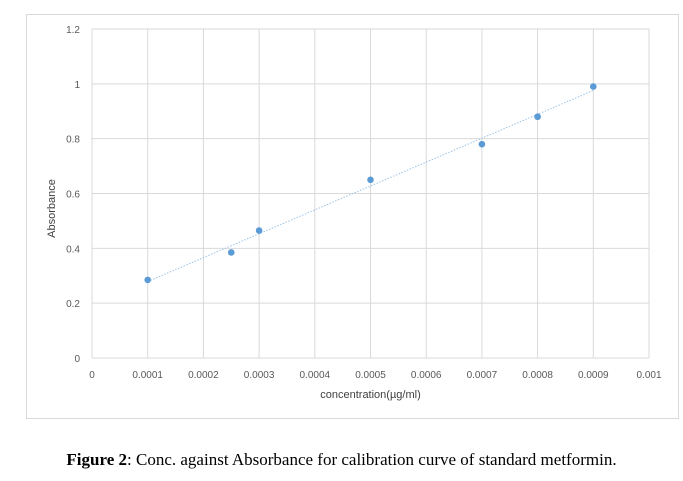  What do you see at coordinates (537, 375) in the screenshot?
I see `x-tick-label: 0.0008` at bounding box center [537, 375].